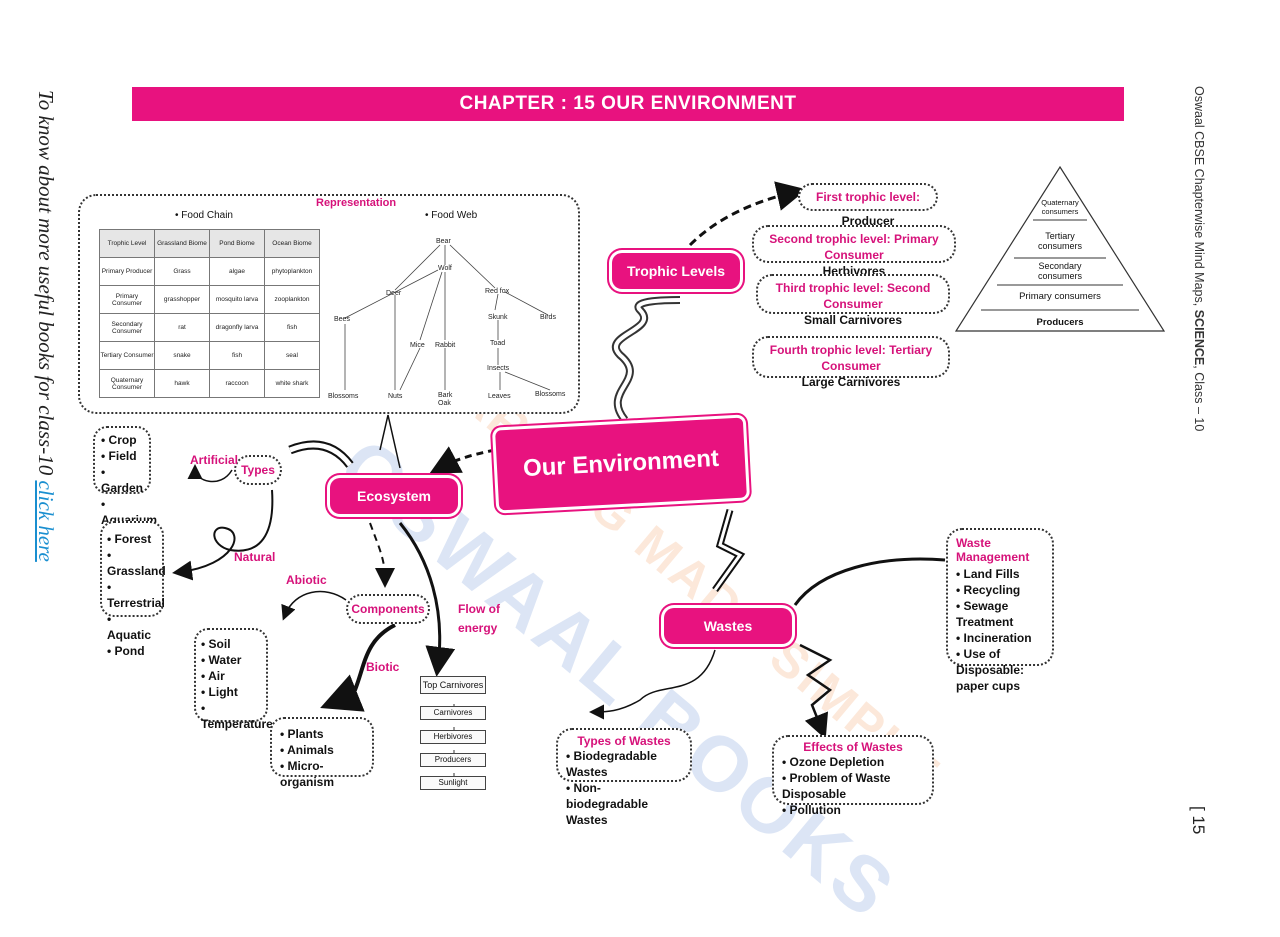 Image resolution: width=1280 pixels, height=937 pixels. I want to click on table-cell: Trophic Level, so click(127, 243).